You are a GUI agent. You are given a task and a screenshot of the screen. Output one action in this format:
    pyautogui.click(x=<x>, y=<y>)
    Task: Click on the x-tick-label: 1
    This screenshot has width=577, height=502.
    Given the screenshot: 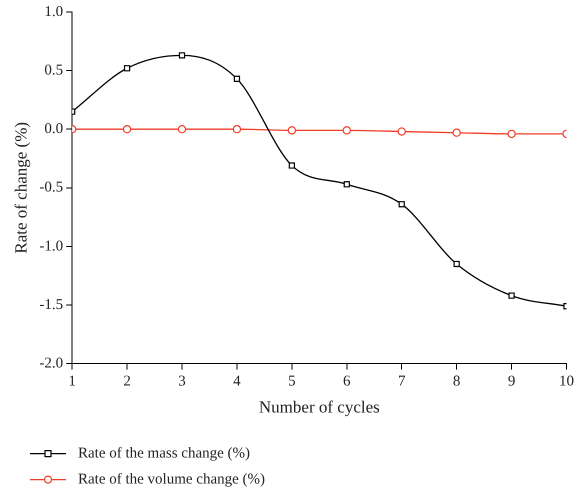 What is the action you would take?
    pyautogui.click(x=72, y=382)
    